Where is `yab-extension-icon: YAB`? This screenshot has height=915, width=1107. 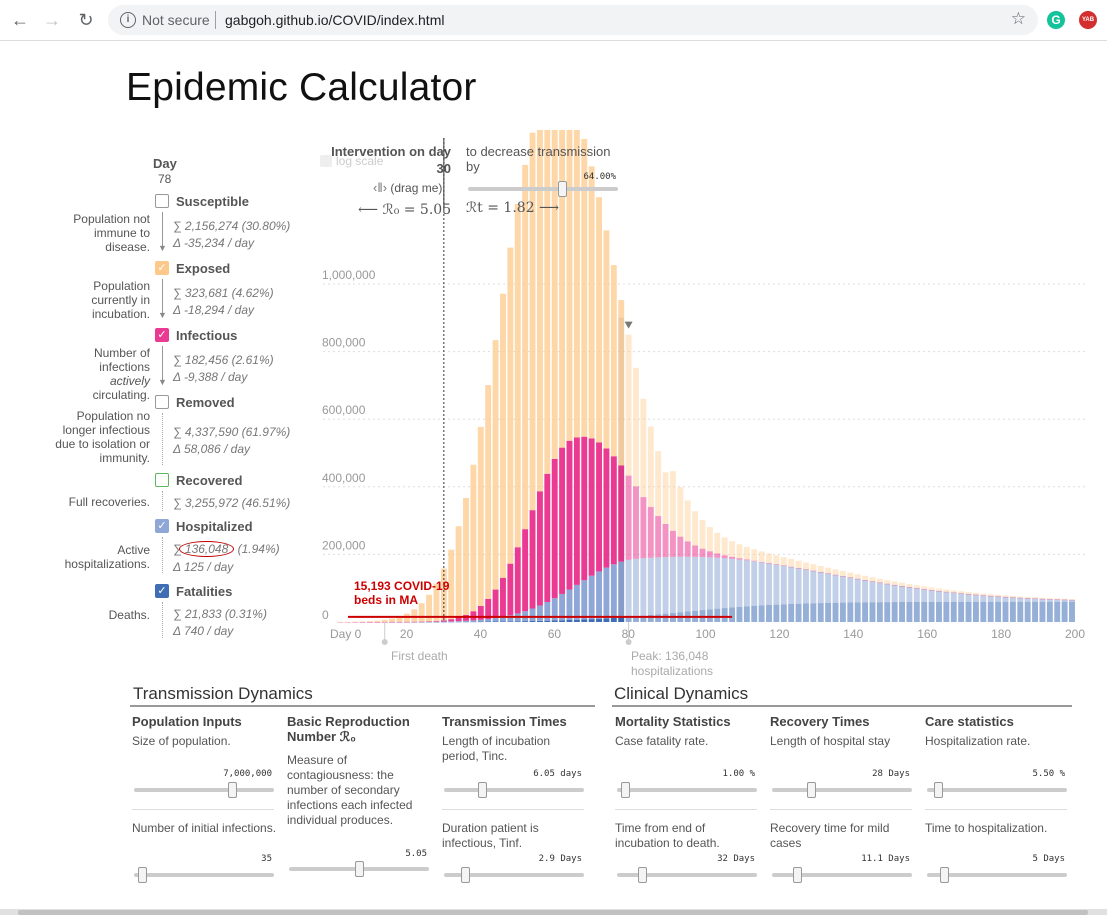
yab-extension-icon: YAB is located at coordinates (1088, 20).